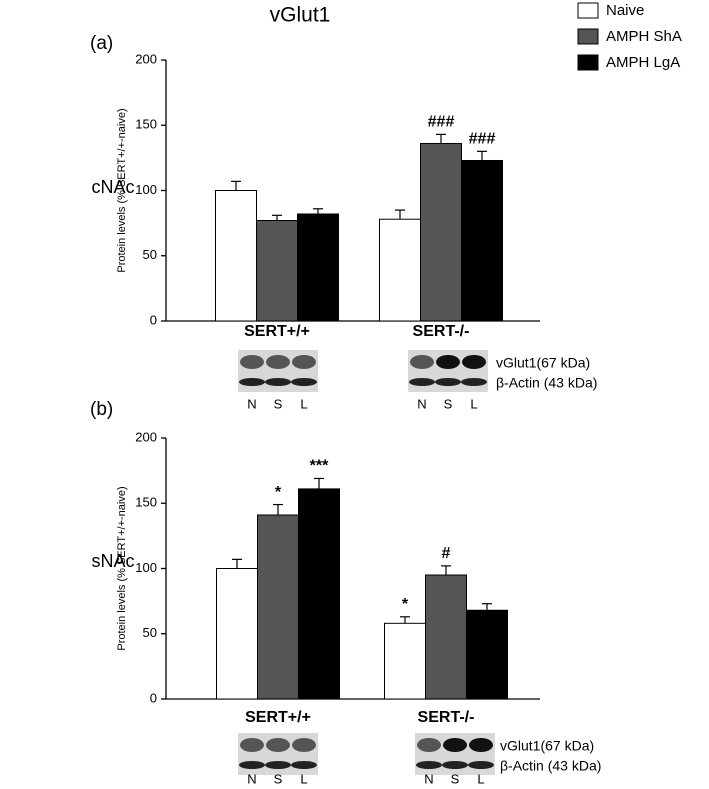 This screenshot has height=789, width=709. Describe the element at coordinates (446, 553) in the screenshot. I see `significance-mark: #` at that location.